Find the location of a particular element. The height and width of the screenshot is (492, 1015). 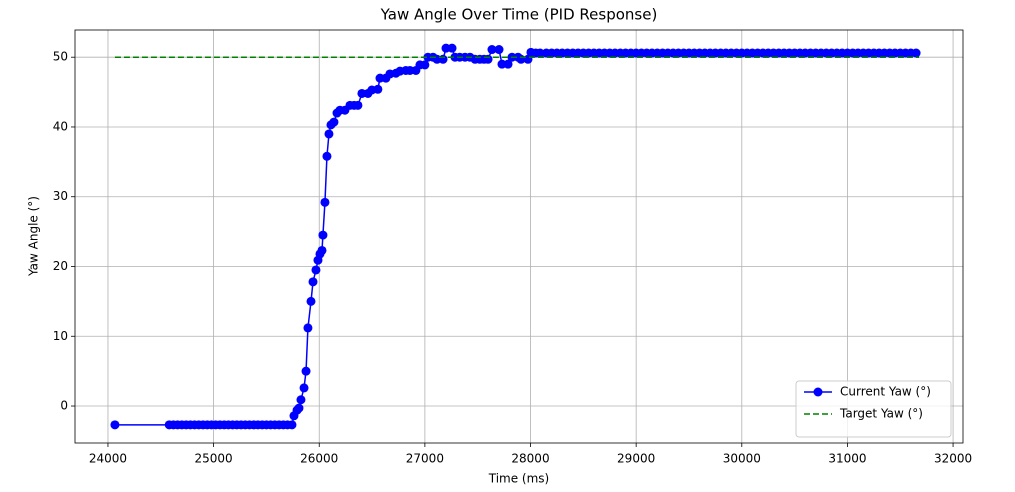

x-tick-label: 31000 is located at coordinates (847, 459).